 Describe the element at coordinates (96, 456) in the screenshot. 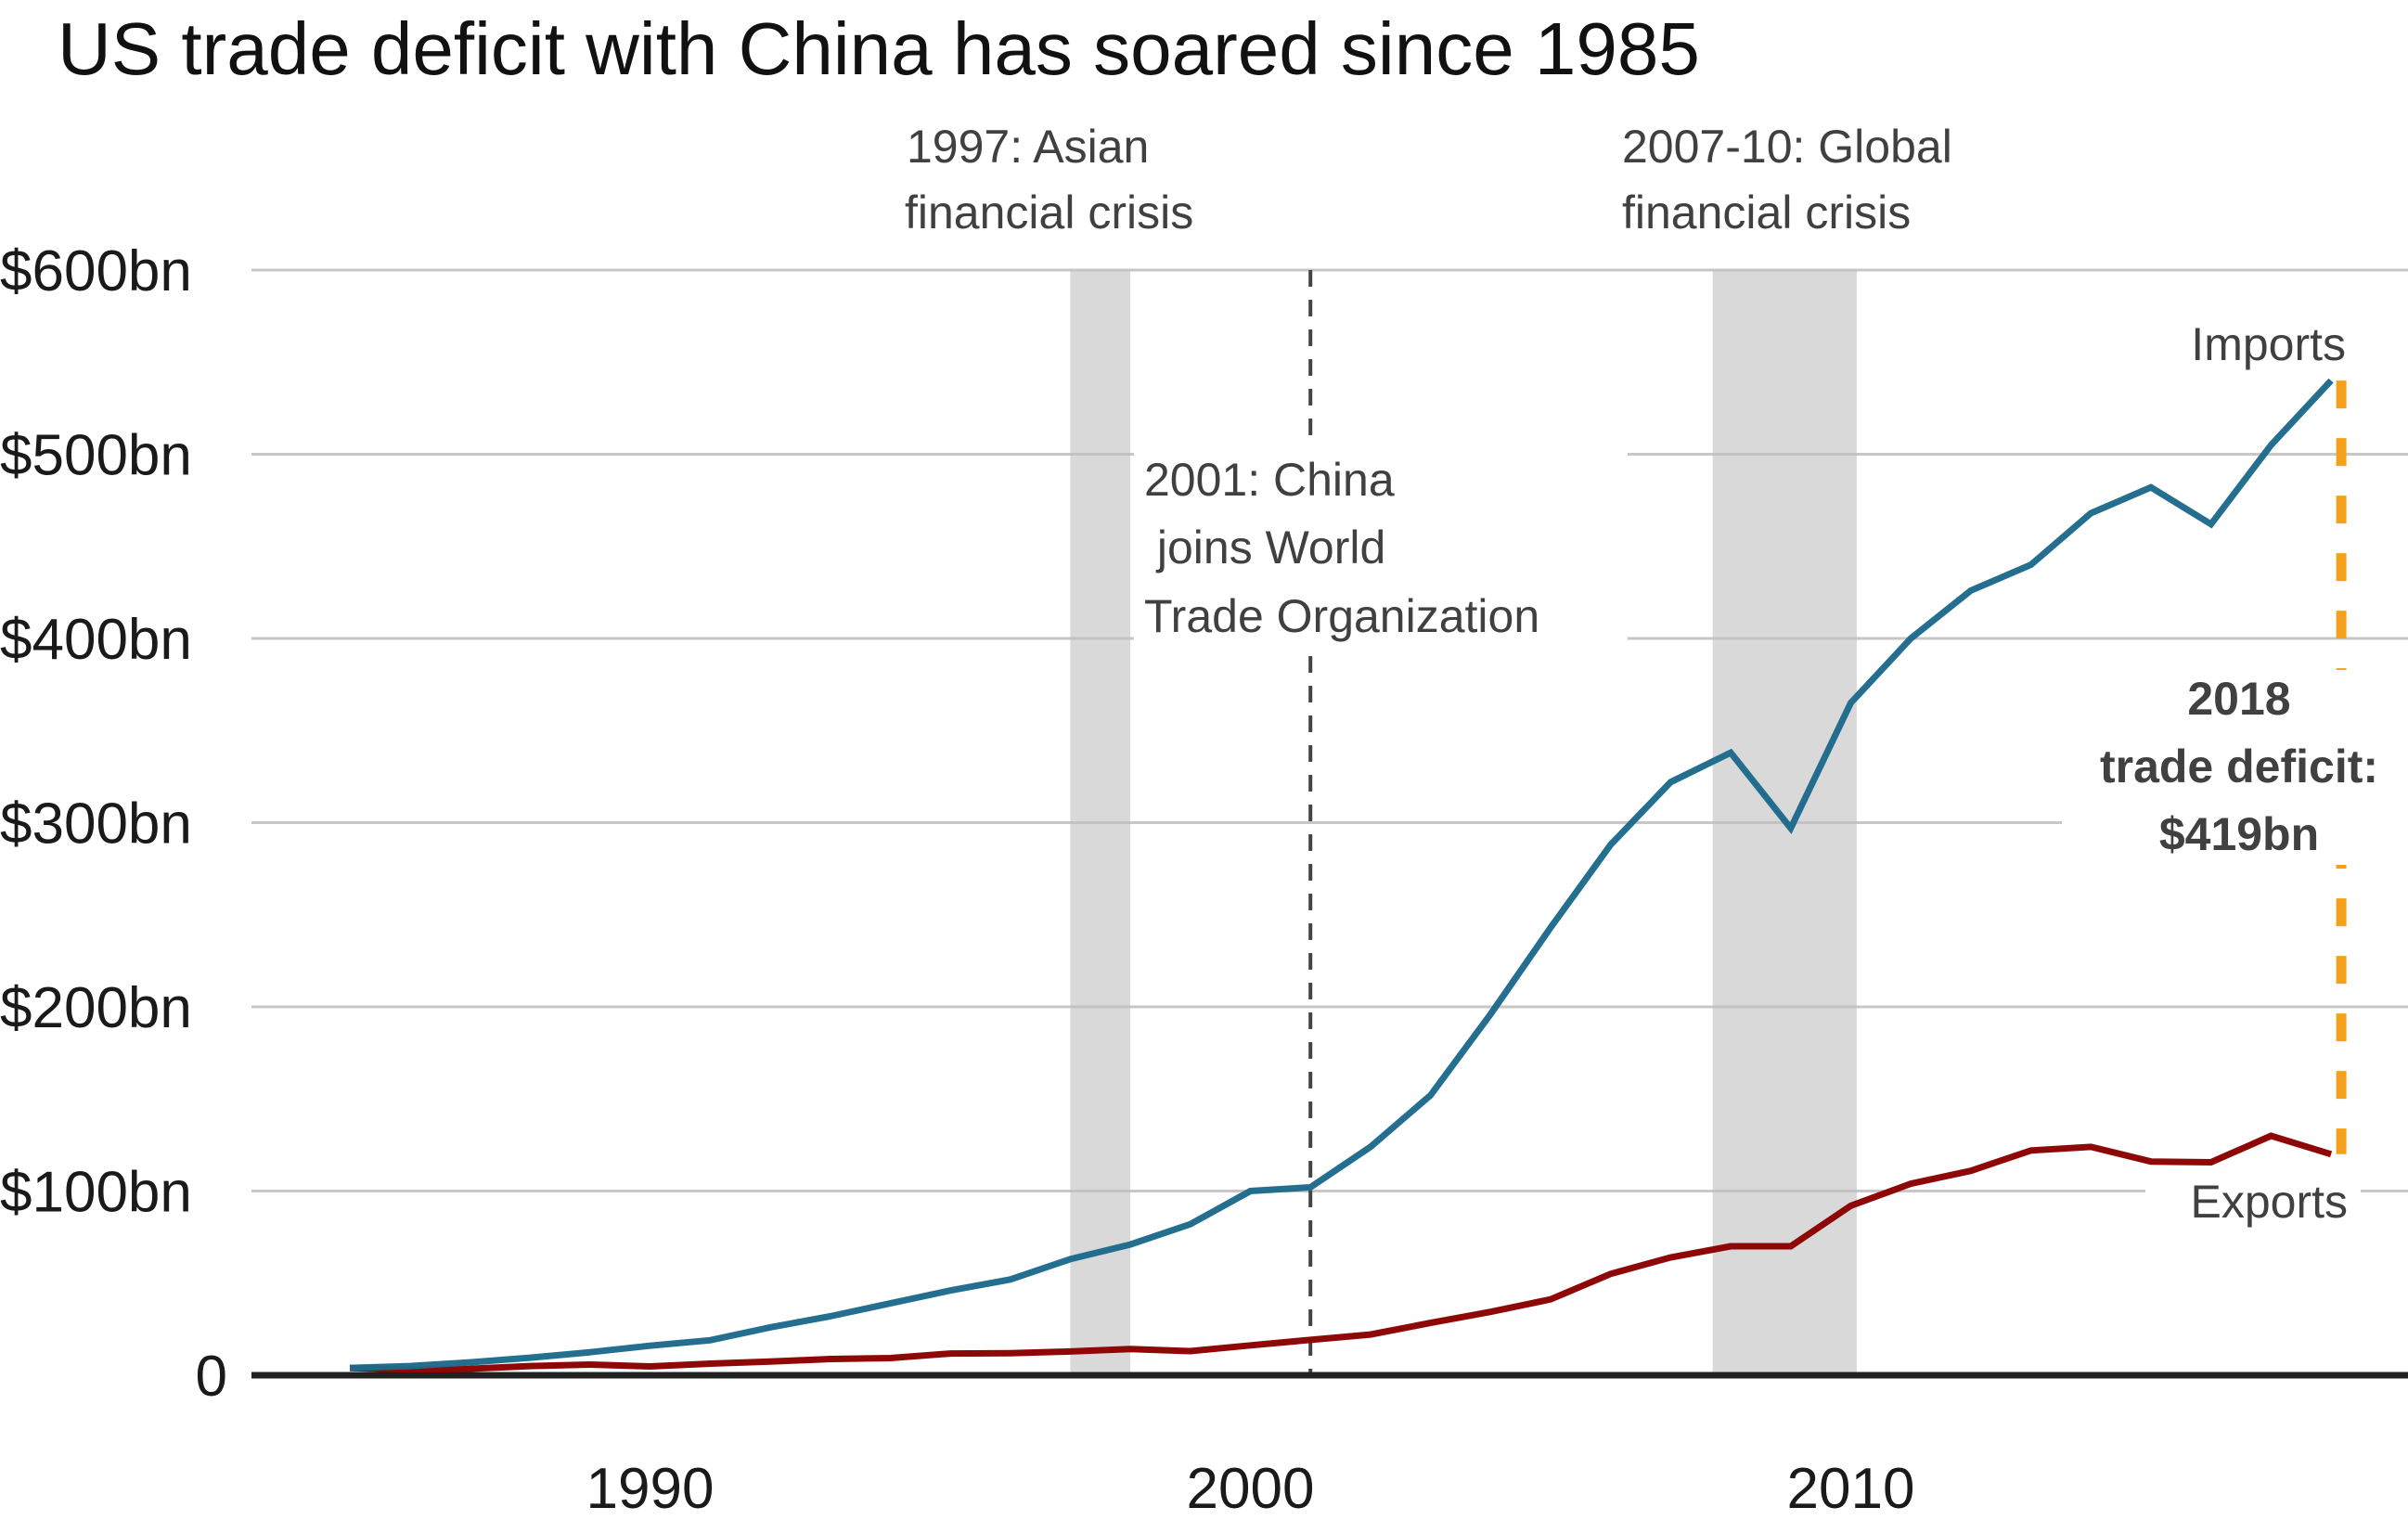

I see `y-tick-label: $500bn` at that location.